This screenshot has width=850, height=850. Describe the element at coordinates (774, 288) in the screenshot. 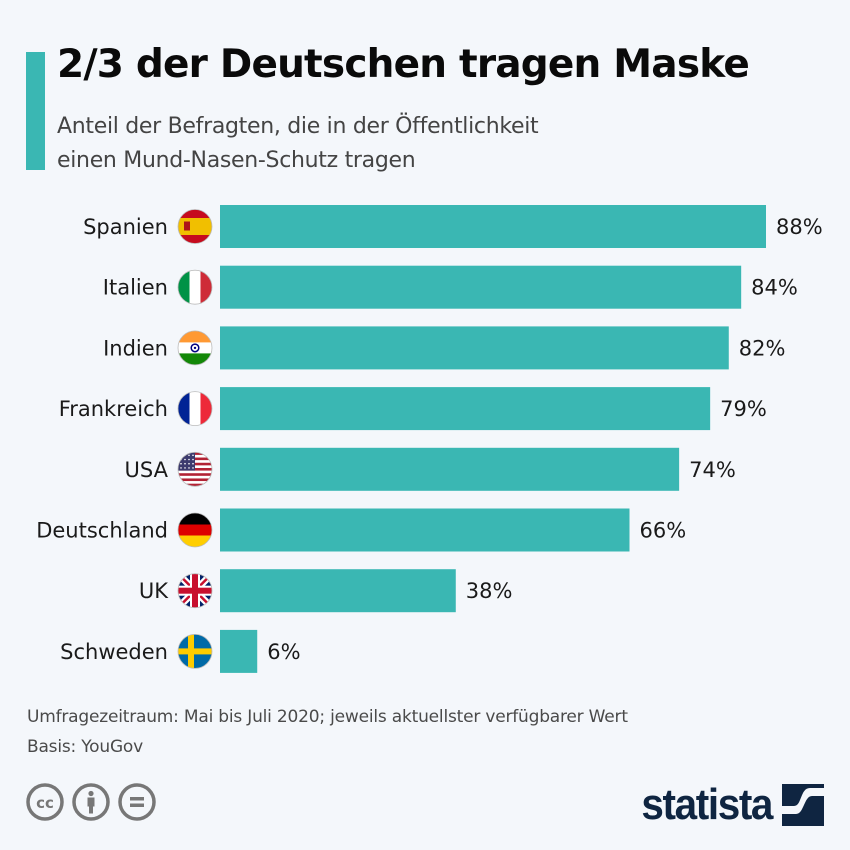

I see `value-label: 84%` at that location.